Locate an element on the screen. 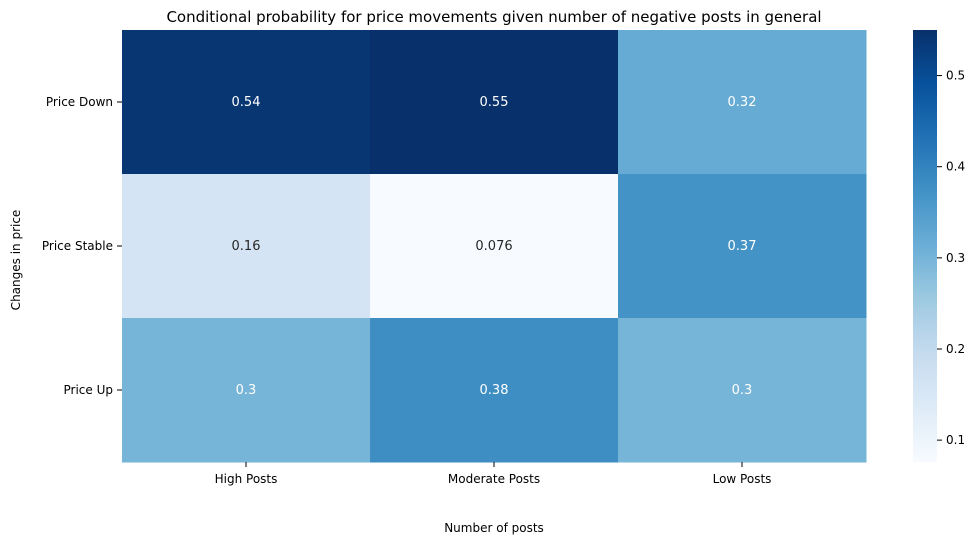 This screenshot has width=977, height=545. cell-value-label: 0.38 is located at coordinates (494, 390).